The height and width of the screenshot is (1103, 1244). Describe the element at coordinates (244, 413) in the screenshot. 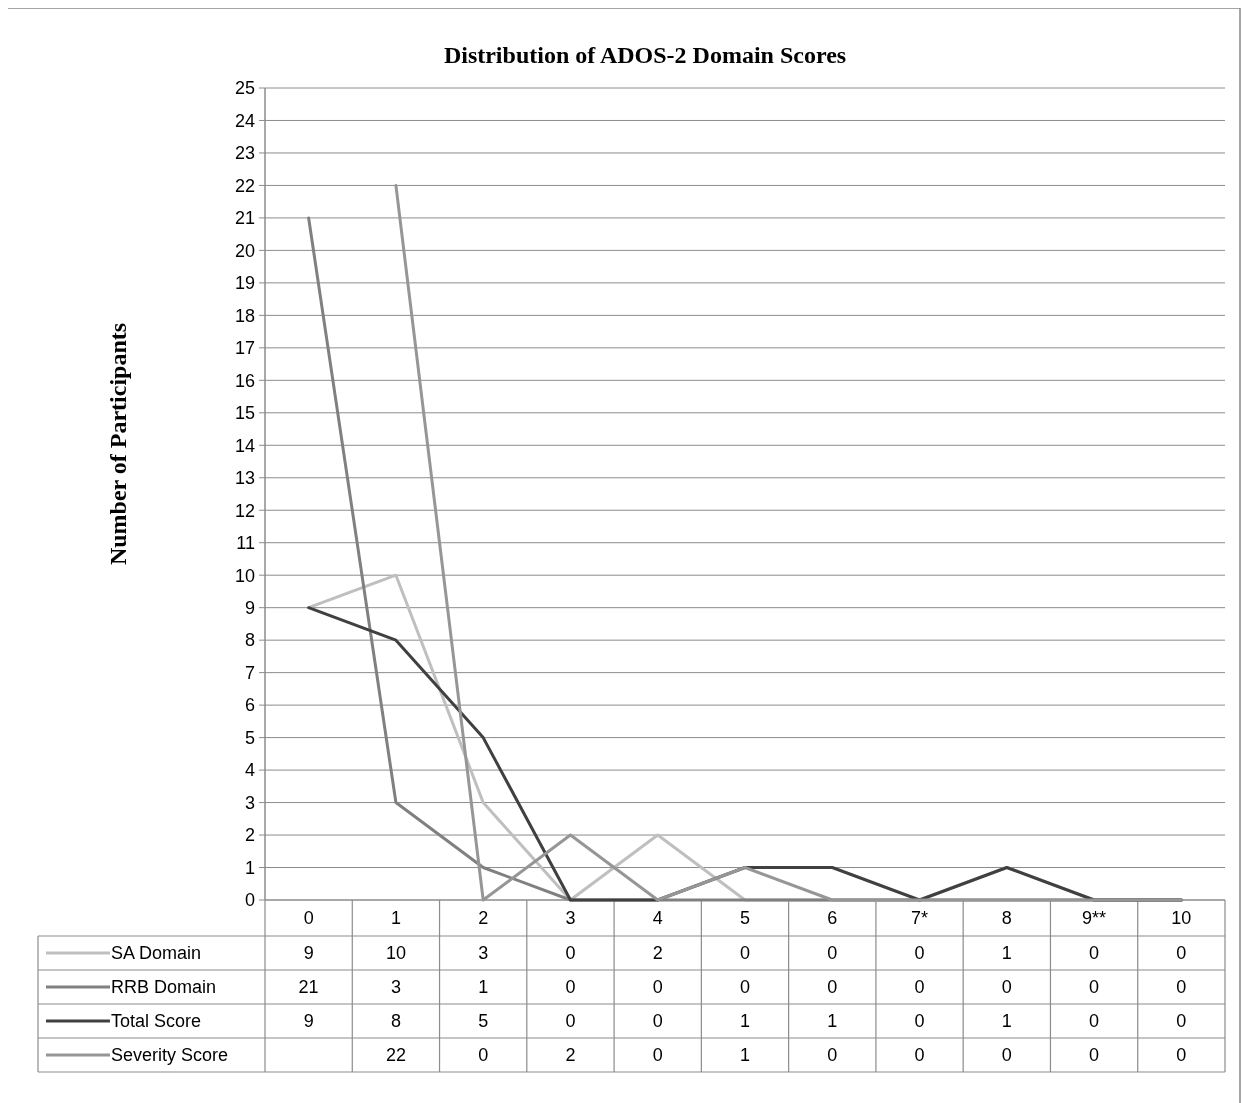

I see `y-tick-label: 15` at that location.